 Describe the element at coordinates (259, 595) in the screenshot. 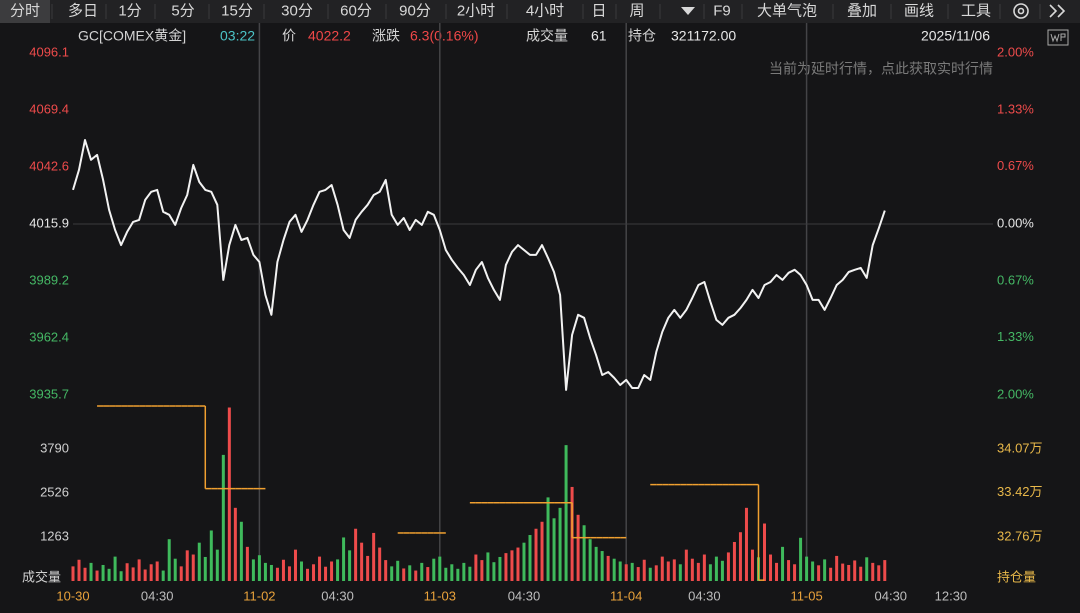

I see `x-tick-label: 11-02` at that location.